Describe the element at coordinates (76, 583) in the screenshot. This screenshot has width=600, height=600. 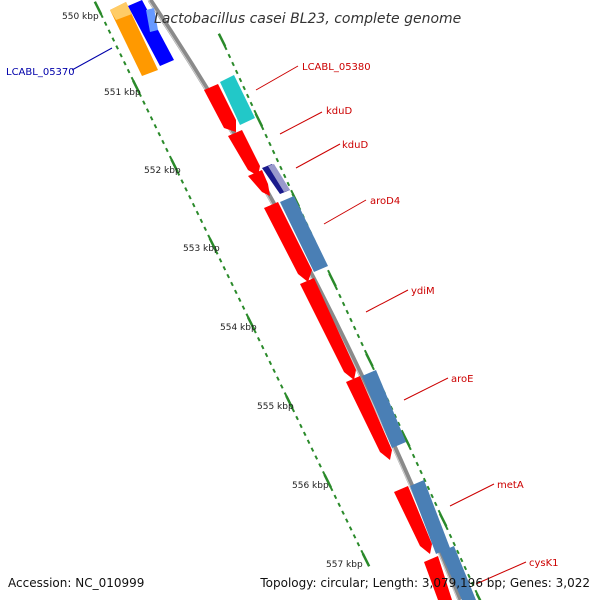
I see `accession-text: Accession: NC_010999` at that location.